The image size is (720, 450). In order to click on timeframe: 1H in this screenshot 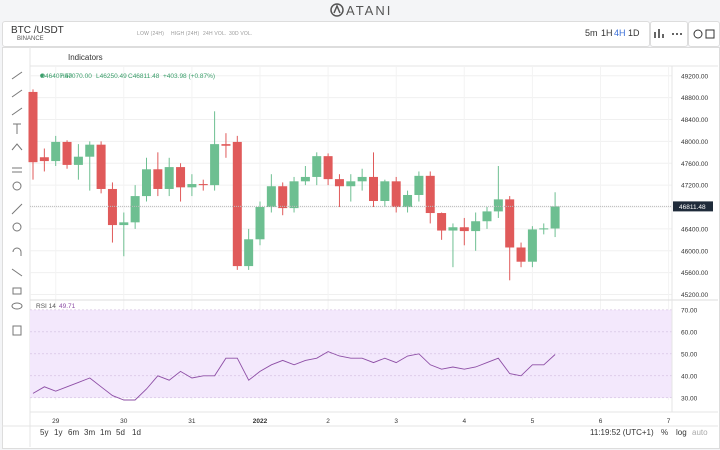, I will do `click(607, 33)`.